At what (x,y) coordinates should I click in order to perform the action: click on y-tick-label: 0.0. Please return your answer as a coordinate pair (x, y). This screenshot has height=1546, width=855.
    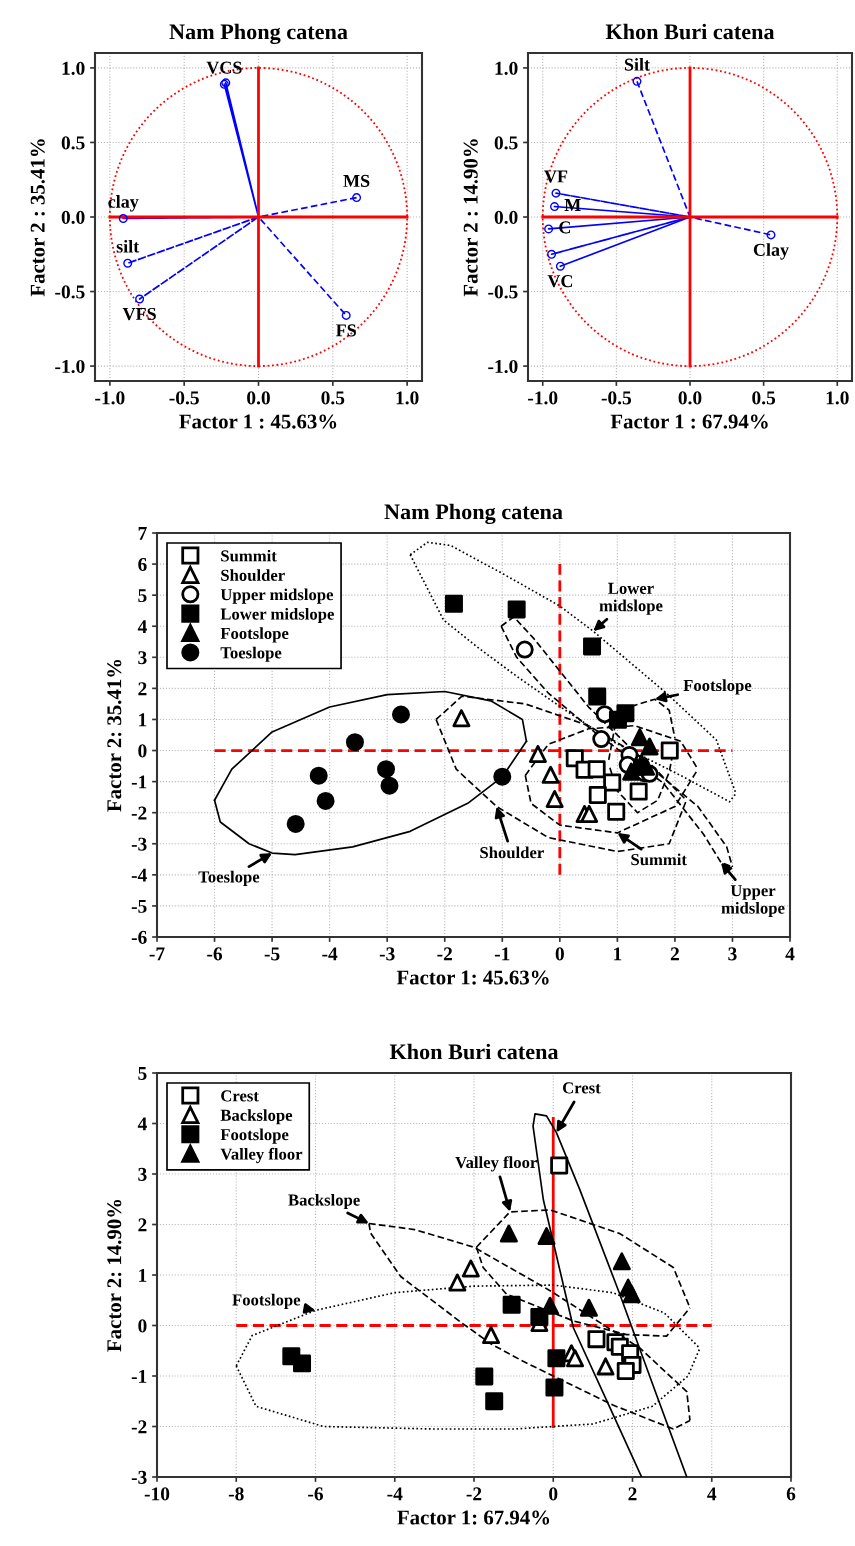
    Looking at the image, I should click on (73, 217).